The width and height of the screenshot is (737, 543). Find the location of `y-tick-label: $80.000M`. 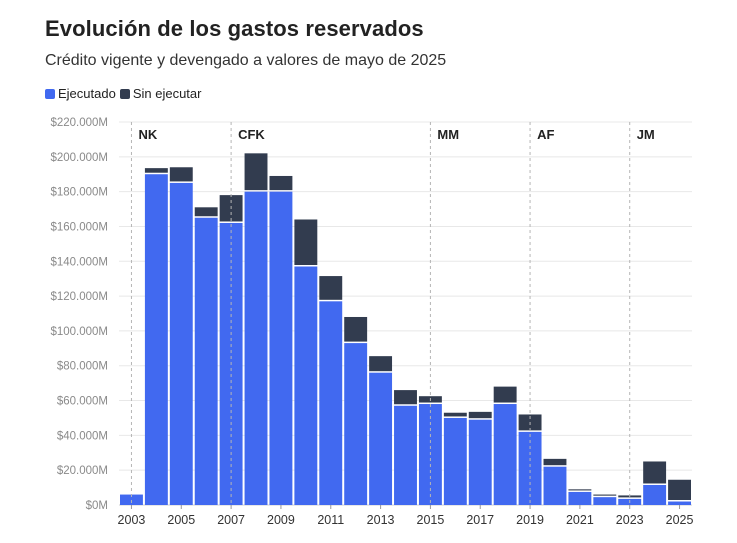

y-tick-label: $80.000M is located at coordinates (82, 367).